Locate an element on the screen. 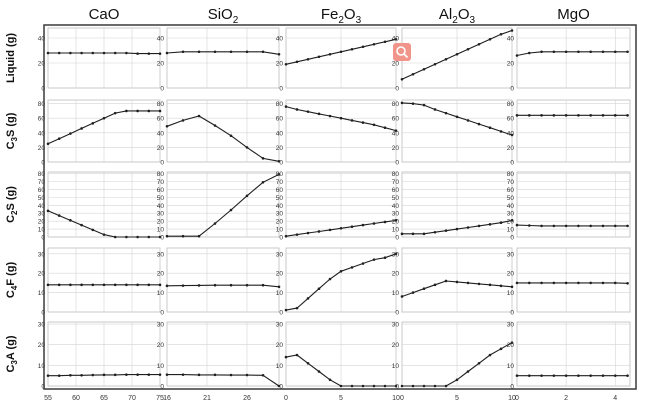  series-line-r0-c4 is located at coordinates (572, 54).